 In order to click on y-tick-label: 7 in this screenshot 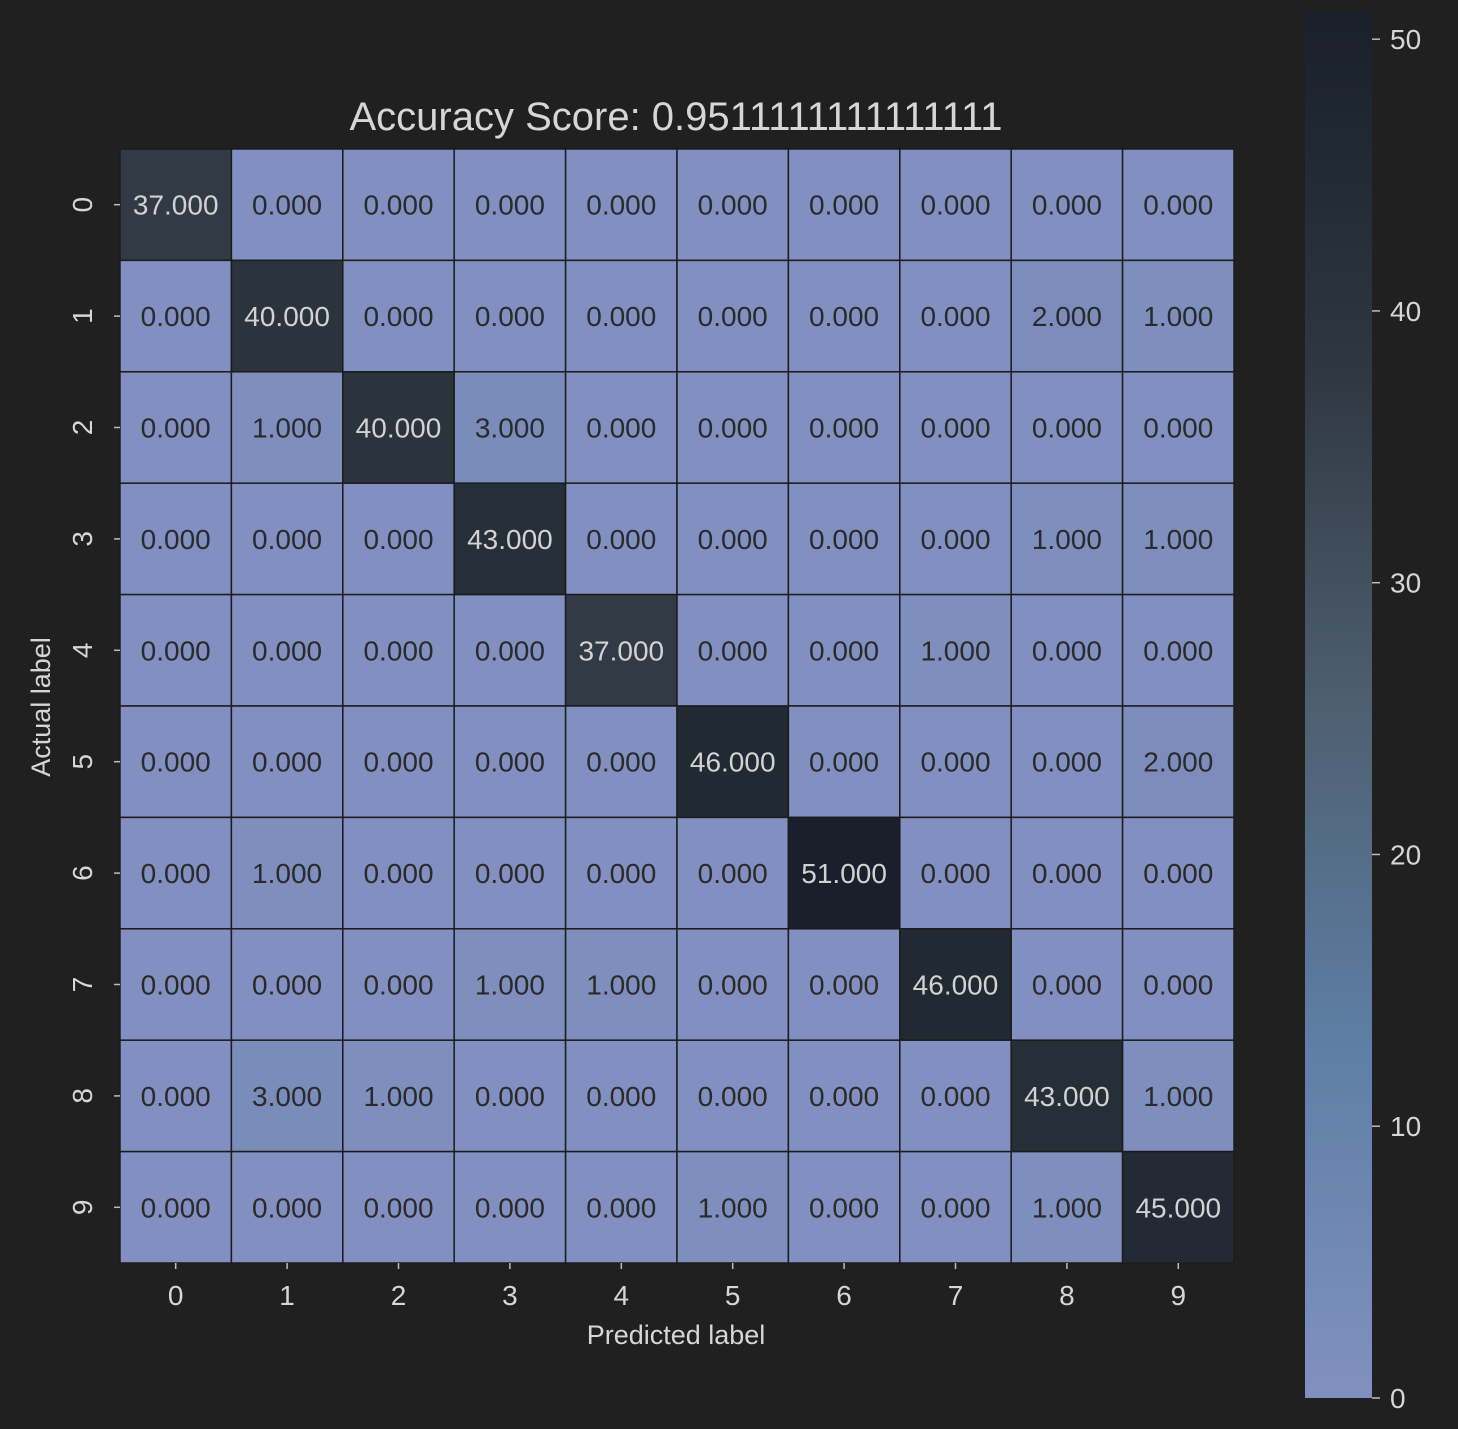, I will do `click(82, 985)`.